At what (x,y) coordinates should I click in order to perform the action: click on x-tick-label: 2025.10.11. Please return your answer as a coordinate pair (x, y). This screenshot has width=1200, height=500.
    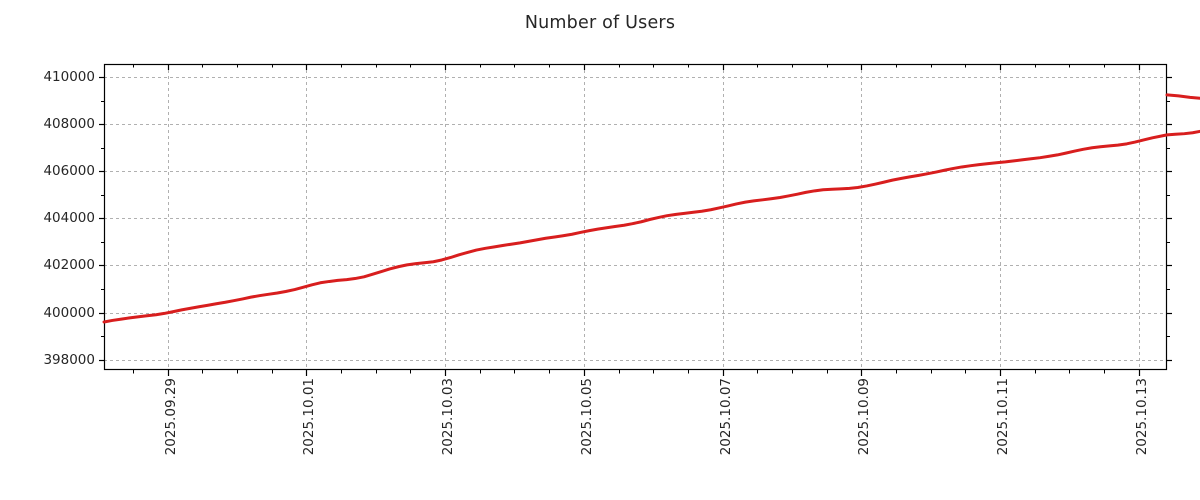
    Looking at the image, I should click on (1002, 417).